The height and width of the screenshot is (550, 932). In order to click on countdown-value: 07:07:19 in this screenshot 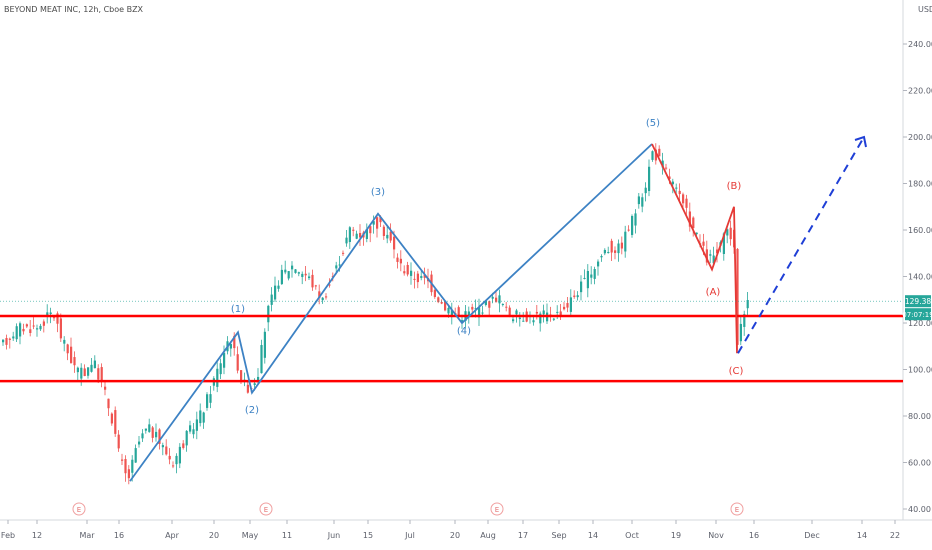, I will do `click(917, 315)`.